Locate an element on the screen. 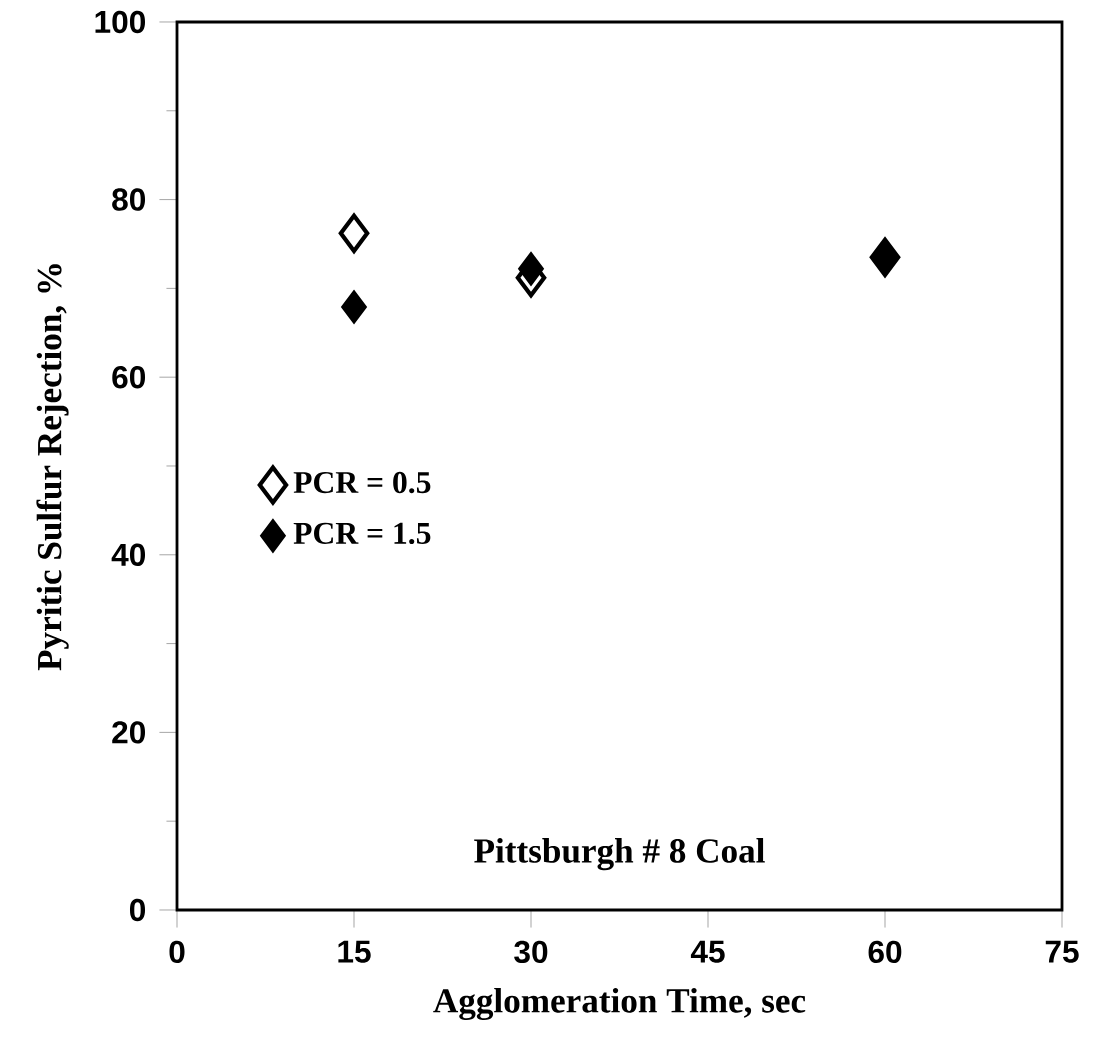 This screenshot has height=1043, width=1095. y-tick-label: 20 is located at coordinates (129, 732).